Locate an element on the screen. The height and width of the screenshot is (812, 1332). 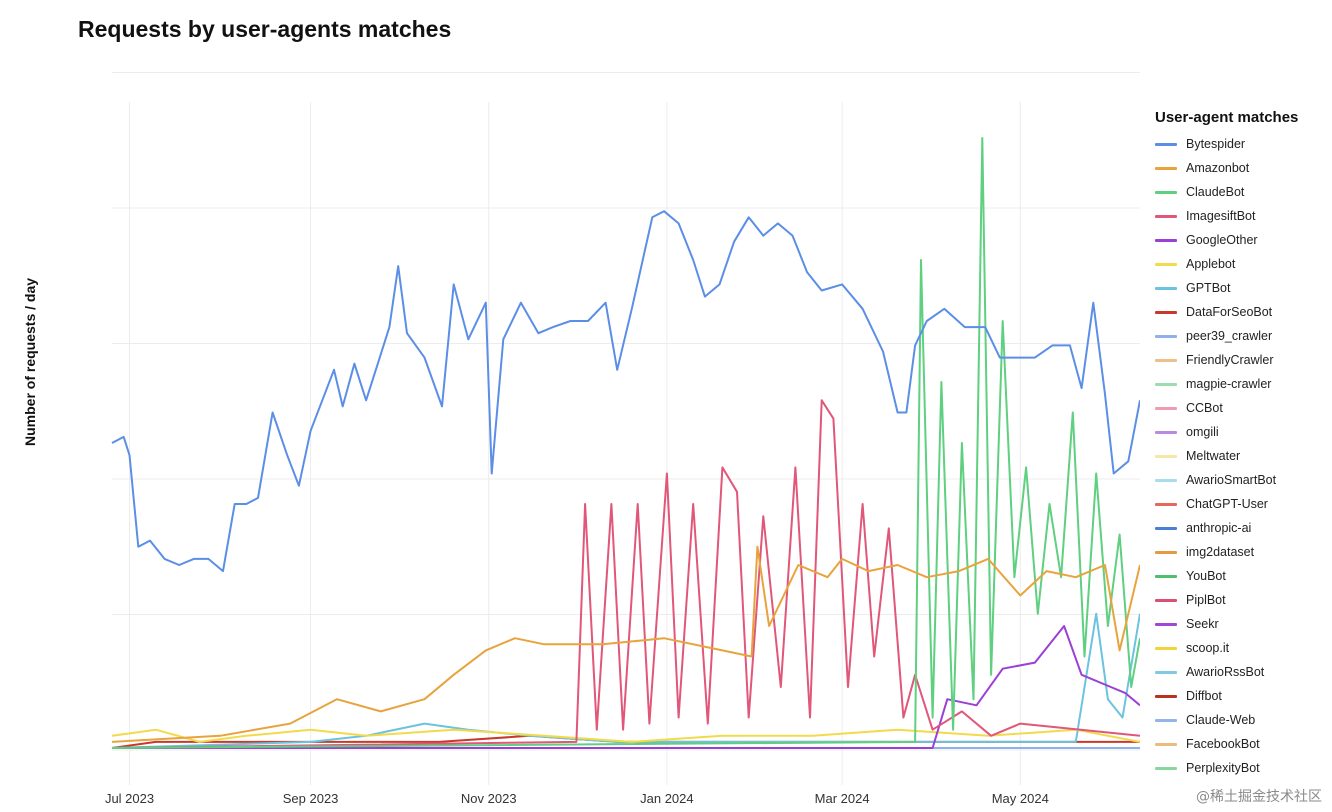
legend-label: ImagesiftBot is located at coordinates (1221, 216).